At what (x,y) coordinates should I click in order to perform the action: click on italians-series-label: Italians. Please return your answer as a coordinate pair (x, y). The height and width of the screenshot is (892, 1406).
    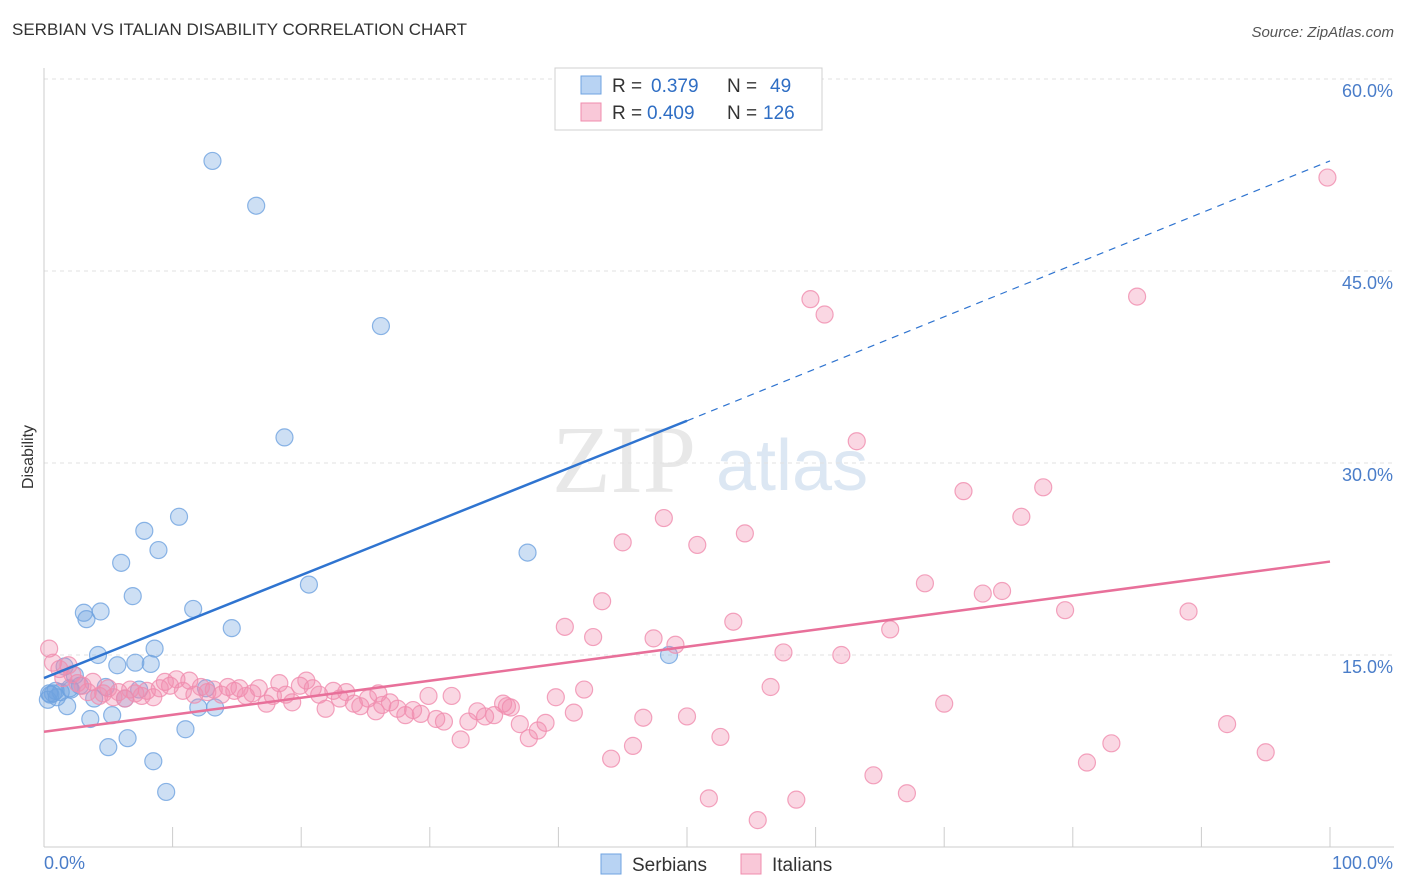
    Looking at the image, I should click on (802, 865).